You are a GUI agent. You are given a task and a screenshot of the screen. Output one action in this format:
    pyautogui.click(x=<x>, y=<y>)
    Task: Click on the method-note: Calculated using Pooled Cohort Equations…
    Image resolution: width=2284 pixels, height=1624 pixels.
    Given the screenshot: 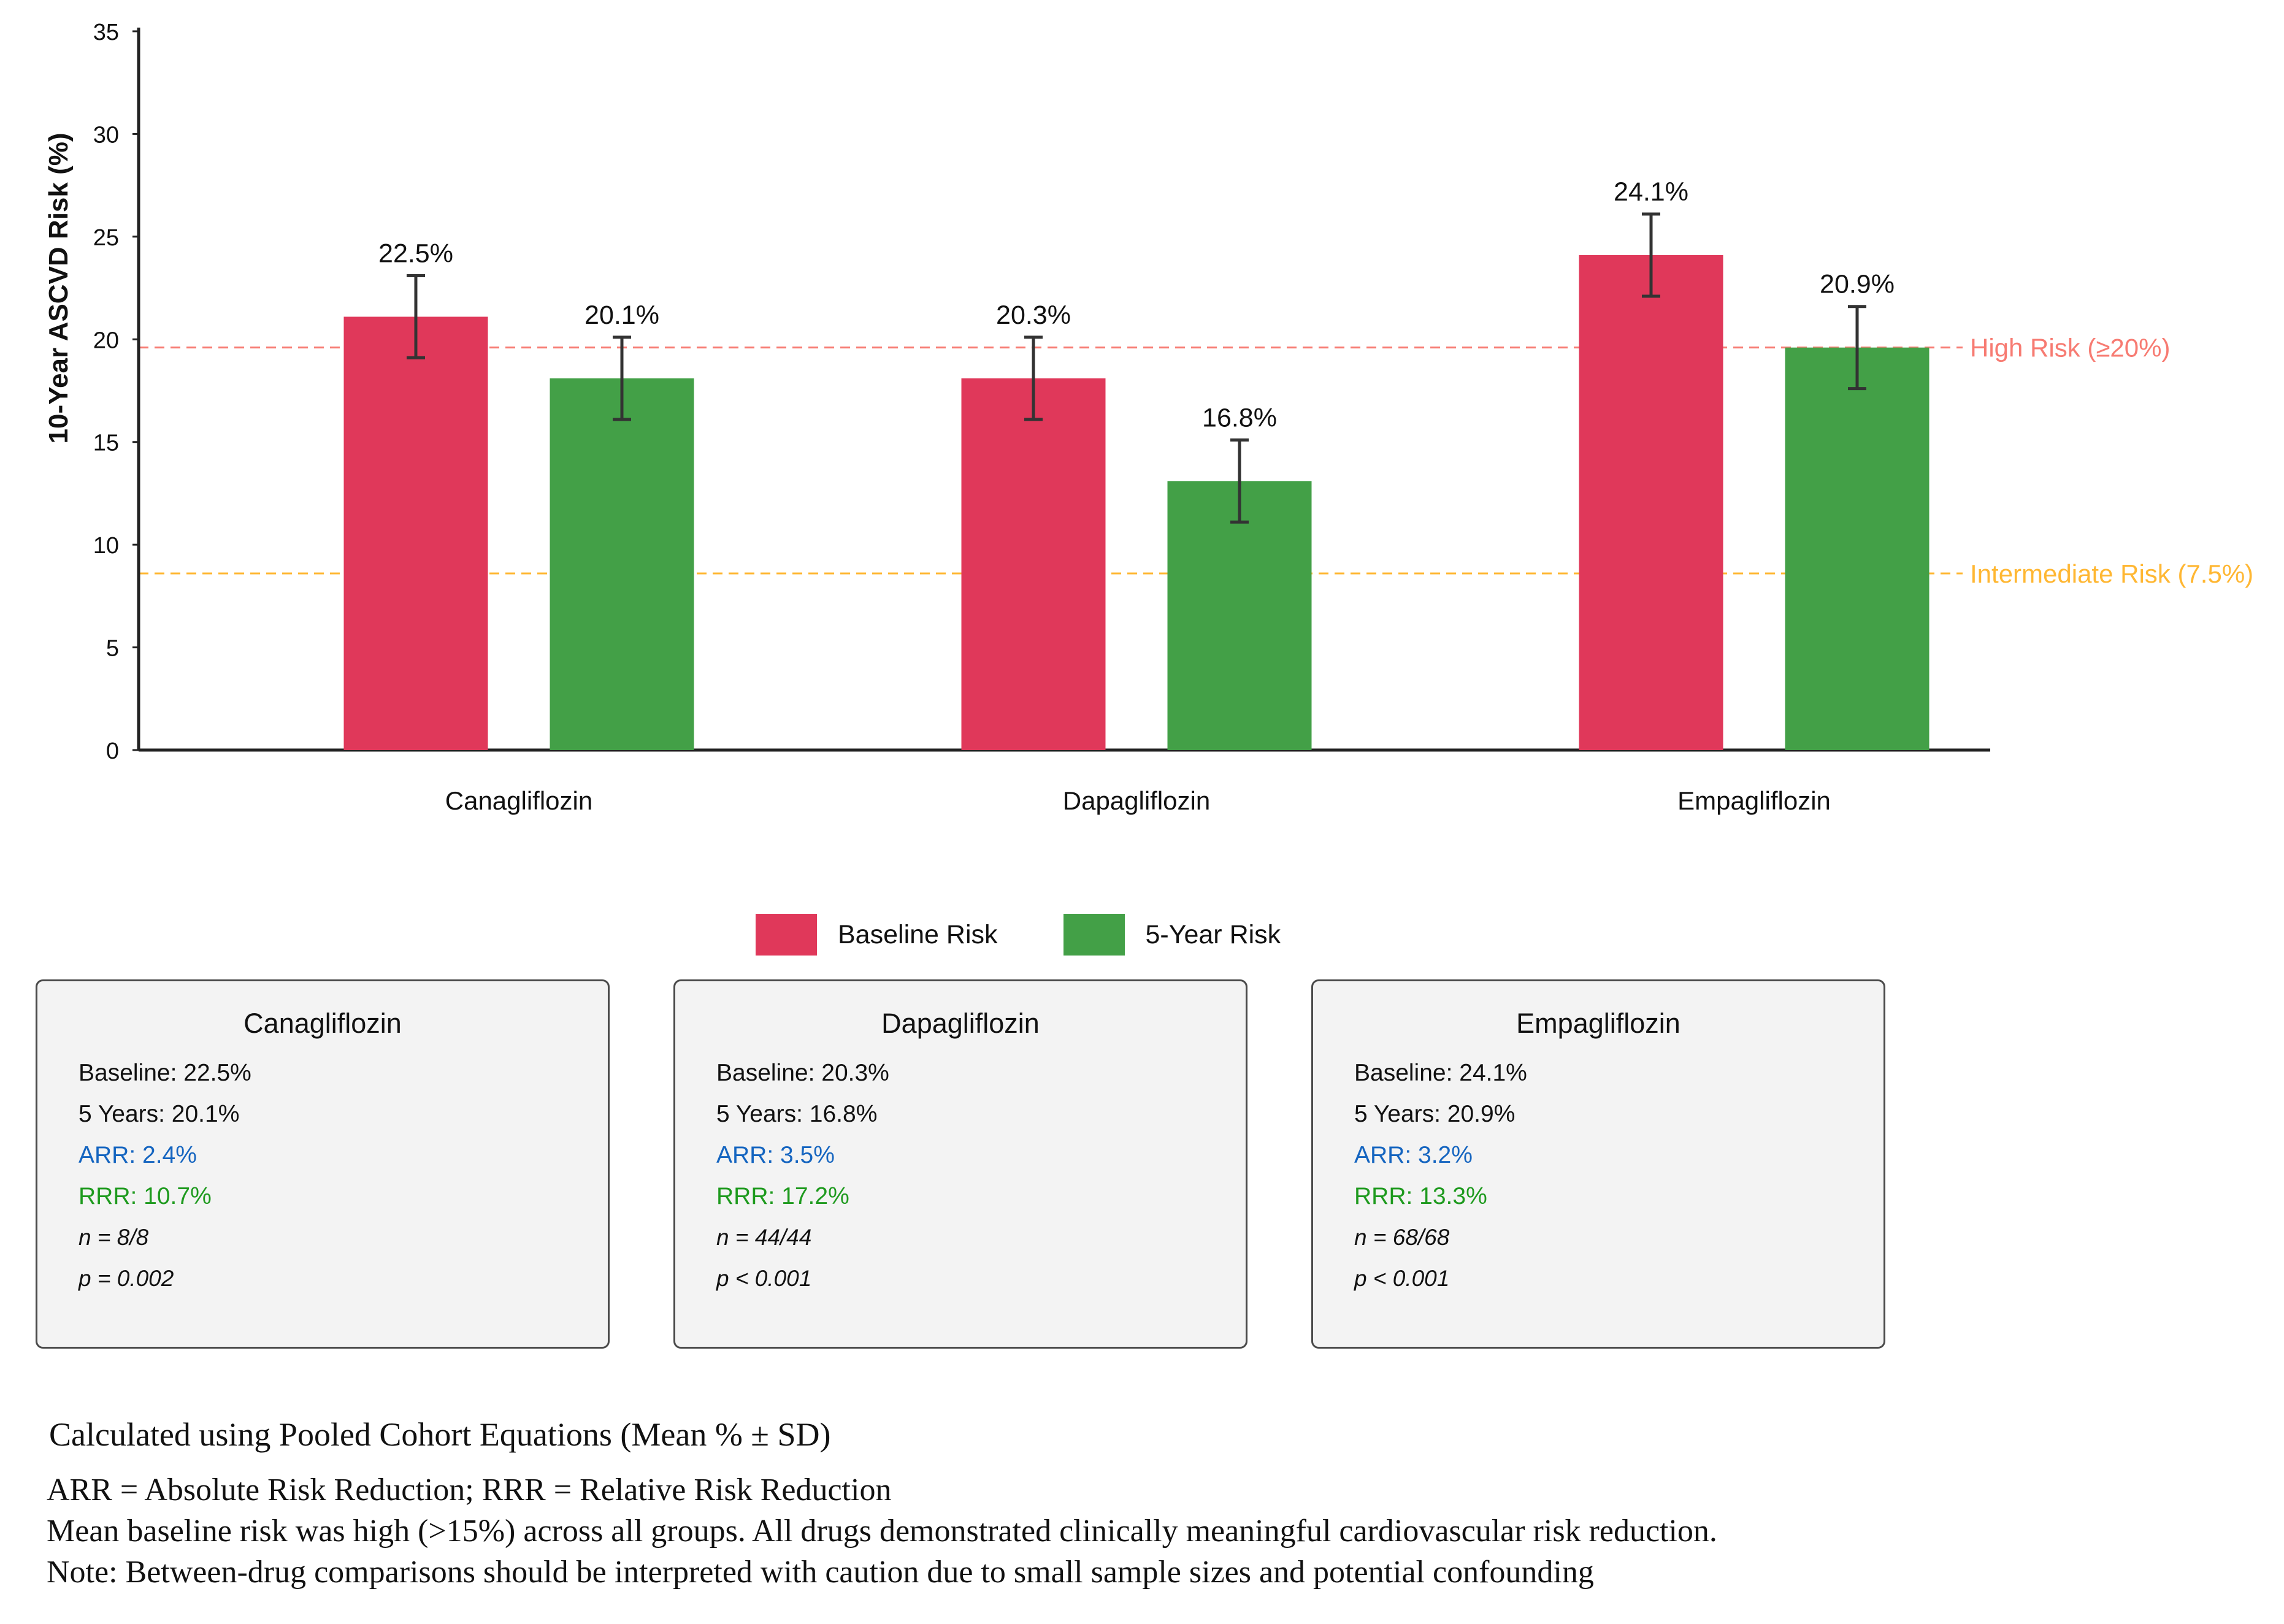 What is the action you would take?
    pyautogui.click(x=440, y=1434)
    